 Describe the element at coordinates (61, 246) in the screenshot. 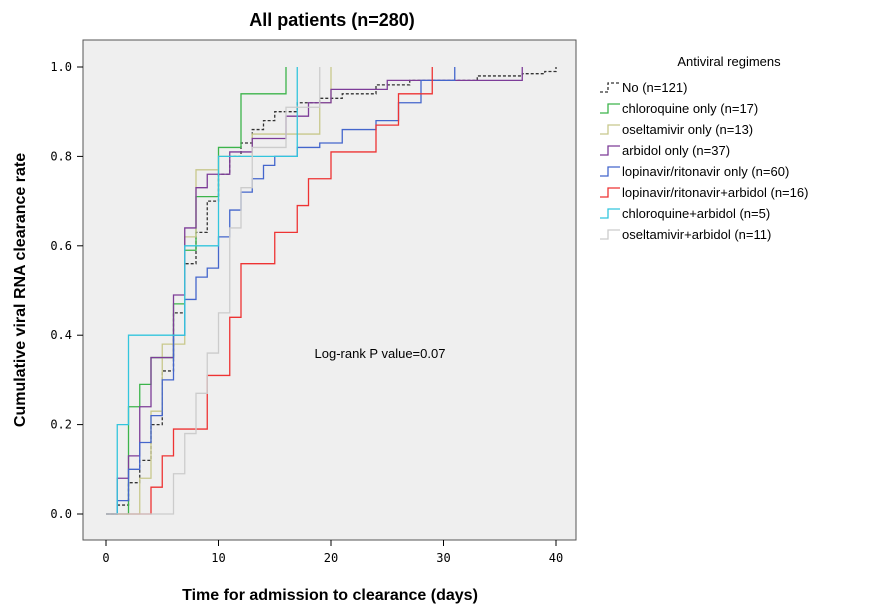

I see `y-tick-label: 0.6` at that location.